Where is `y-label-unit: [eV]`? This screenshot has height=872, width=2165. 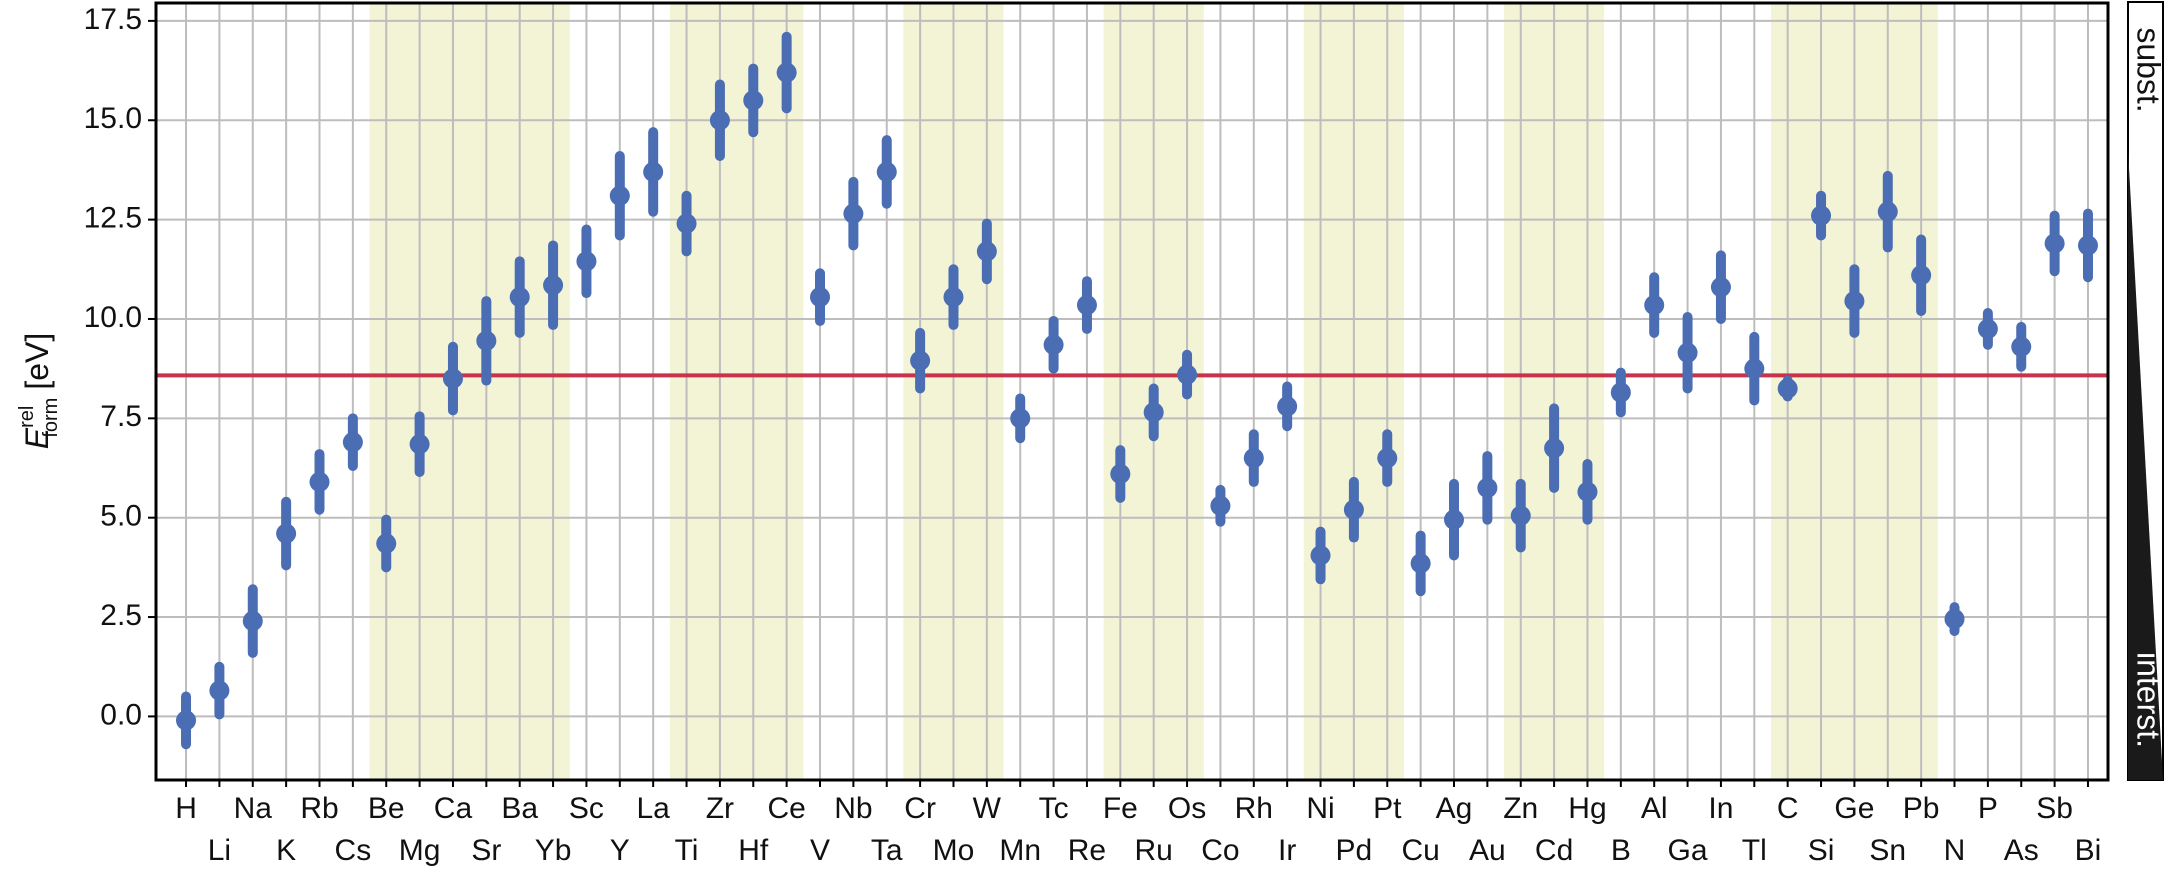
y-label-unit: [eV] is located at coordinates (37, 361).